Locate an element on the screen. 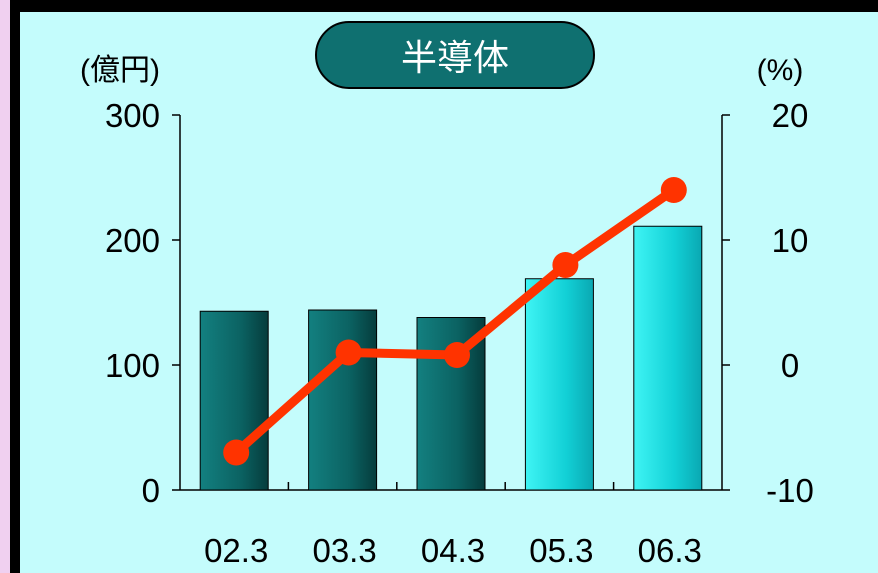 The image size is (878, 573). x-tick-label: 05.3 is located at coordinates (561, 550).